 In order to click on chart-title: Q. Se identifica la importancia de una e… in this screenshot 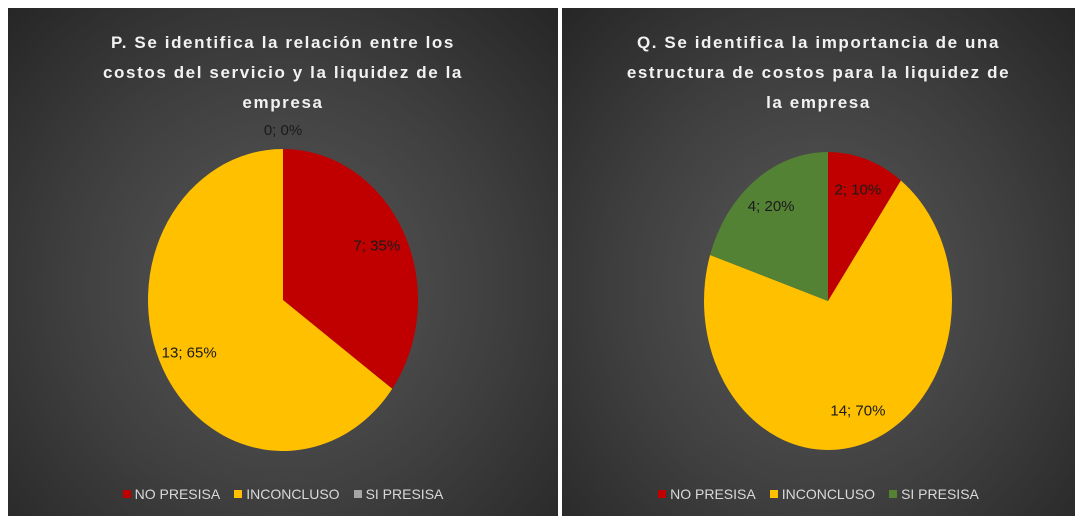, I will do `click(818, 72)`.